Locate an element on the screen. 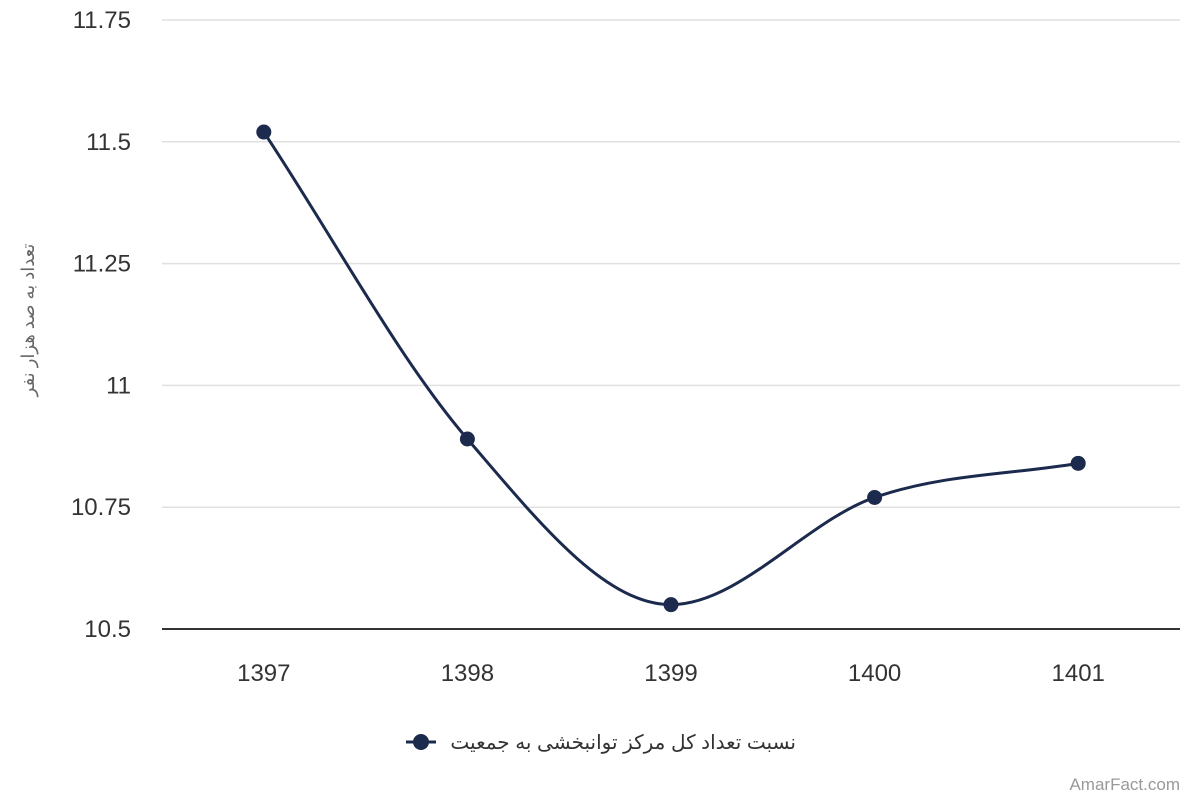 This screenshot has width=1200, height=805. credit-text: AmarFact.com is located at coordinates (1124, 784).